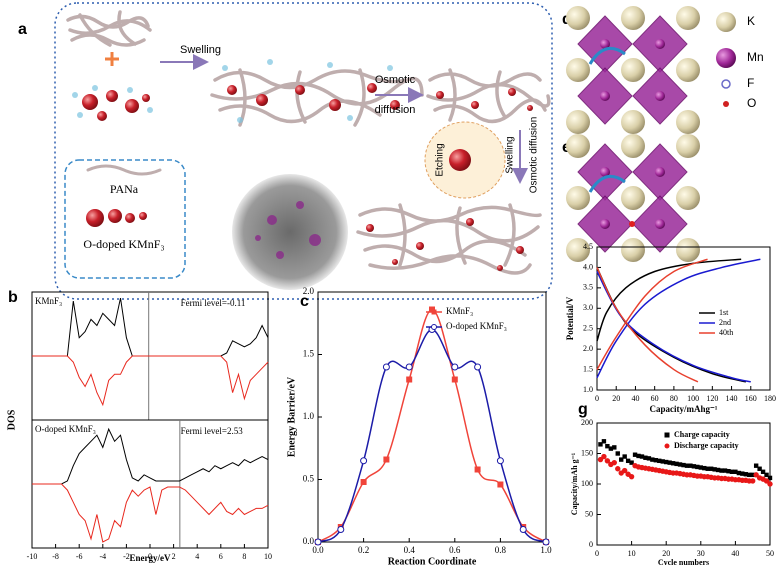 The height and width of the screenshot is (565, 780). What do you see at coordinates (755, 57) in the screenshot?
I see `legend-text: Mn` at bounding box center [755, 57].